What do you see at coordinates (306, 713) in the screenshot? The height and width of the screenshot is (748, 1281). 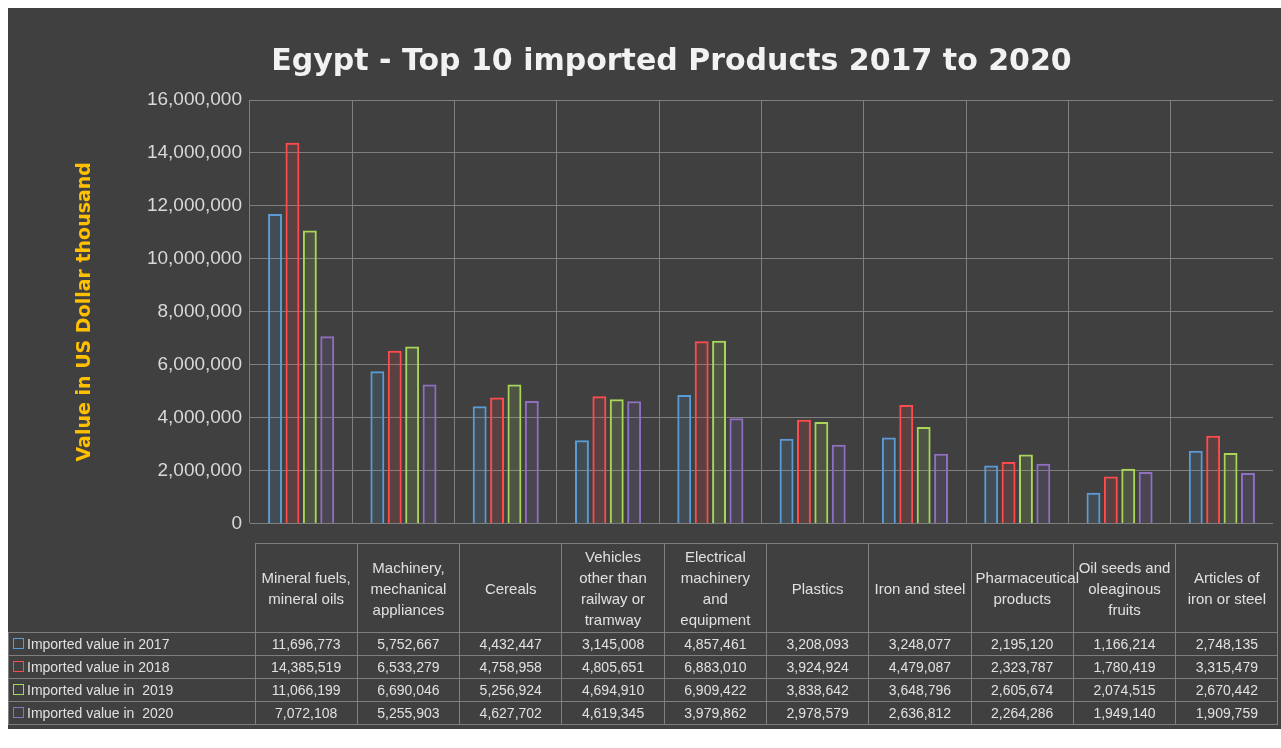 I see `data-label: 7,072,108` at bounding box center [306, 713].